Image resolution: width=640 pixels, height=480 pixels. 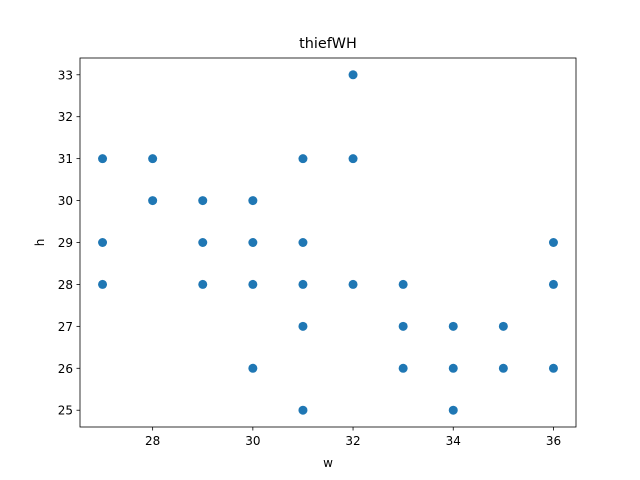 I want to click on y-tick-label: 31, so click(x=65, y=159).